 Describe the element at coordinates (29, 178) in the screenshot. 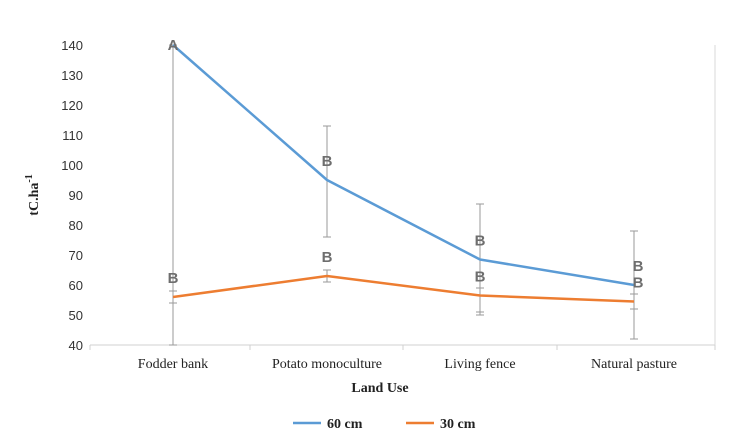

I see `y-axis-title-superscript: -1` at that location.